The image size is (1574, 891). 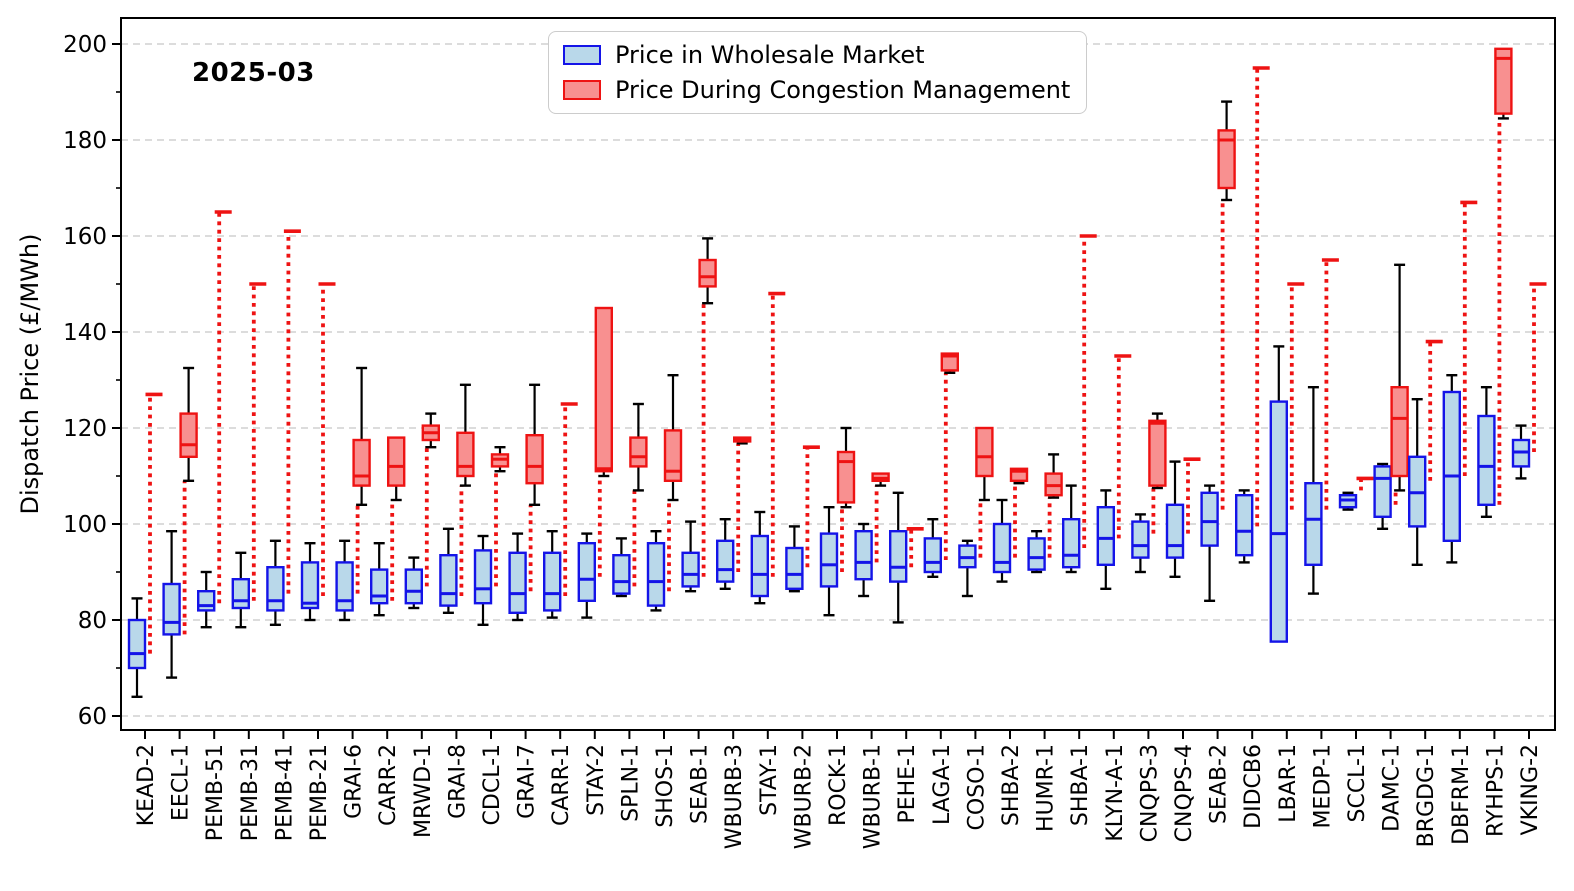 I want to click on svg-text: PEMB-21, so click(x=319, y=792).